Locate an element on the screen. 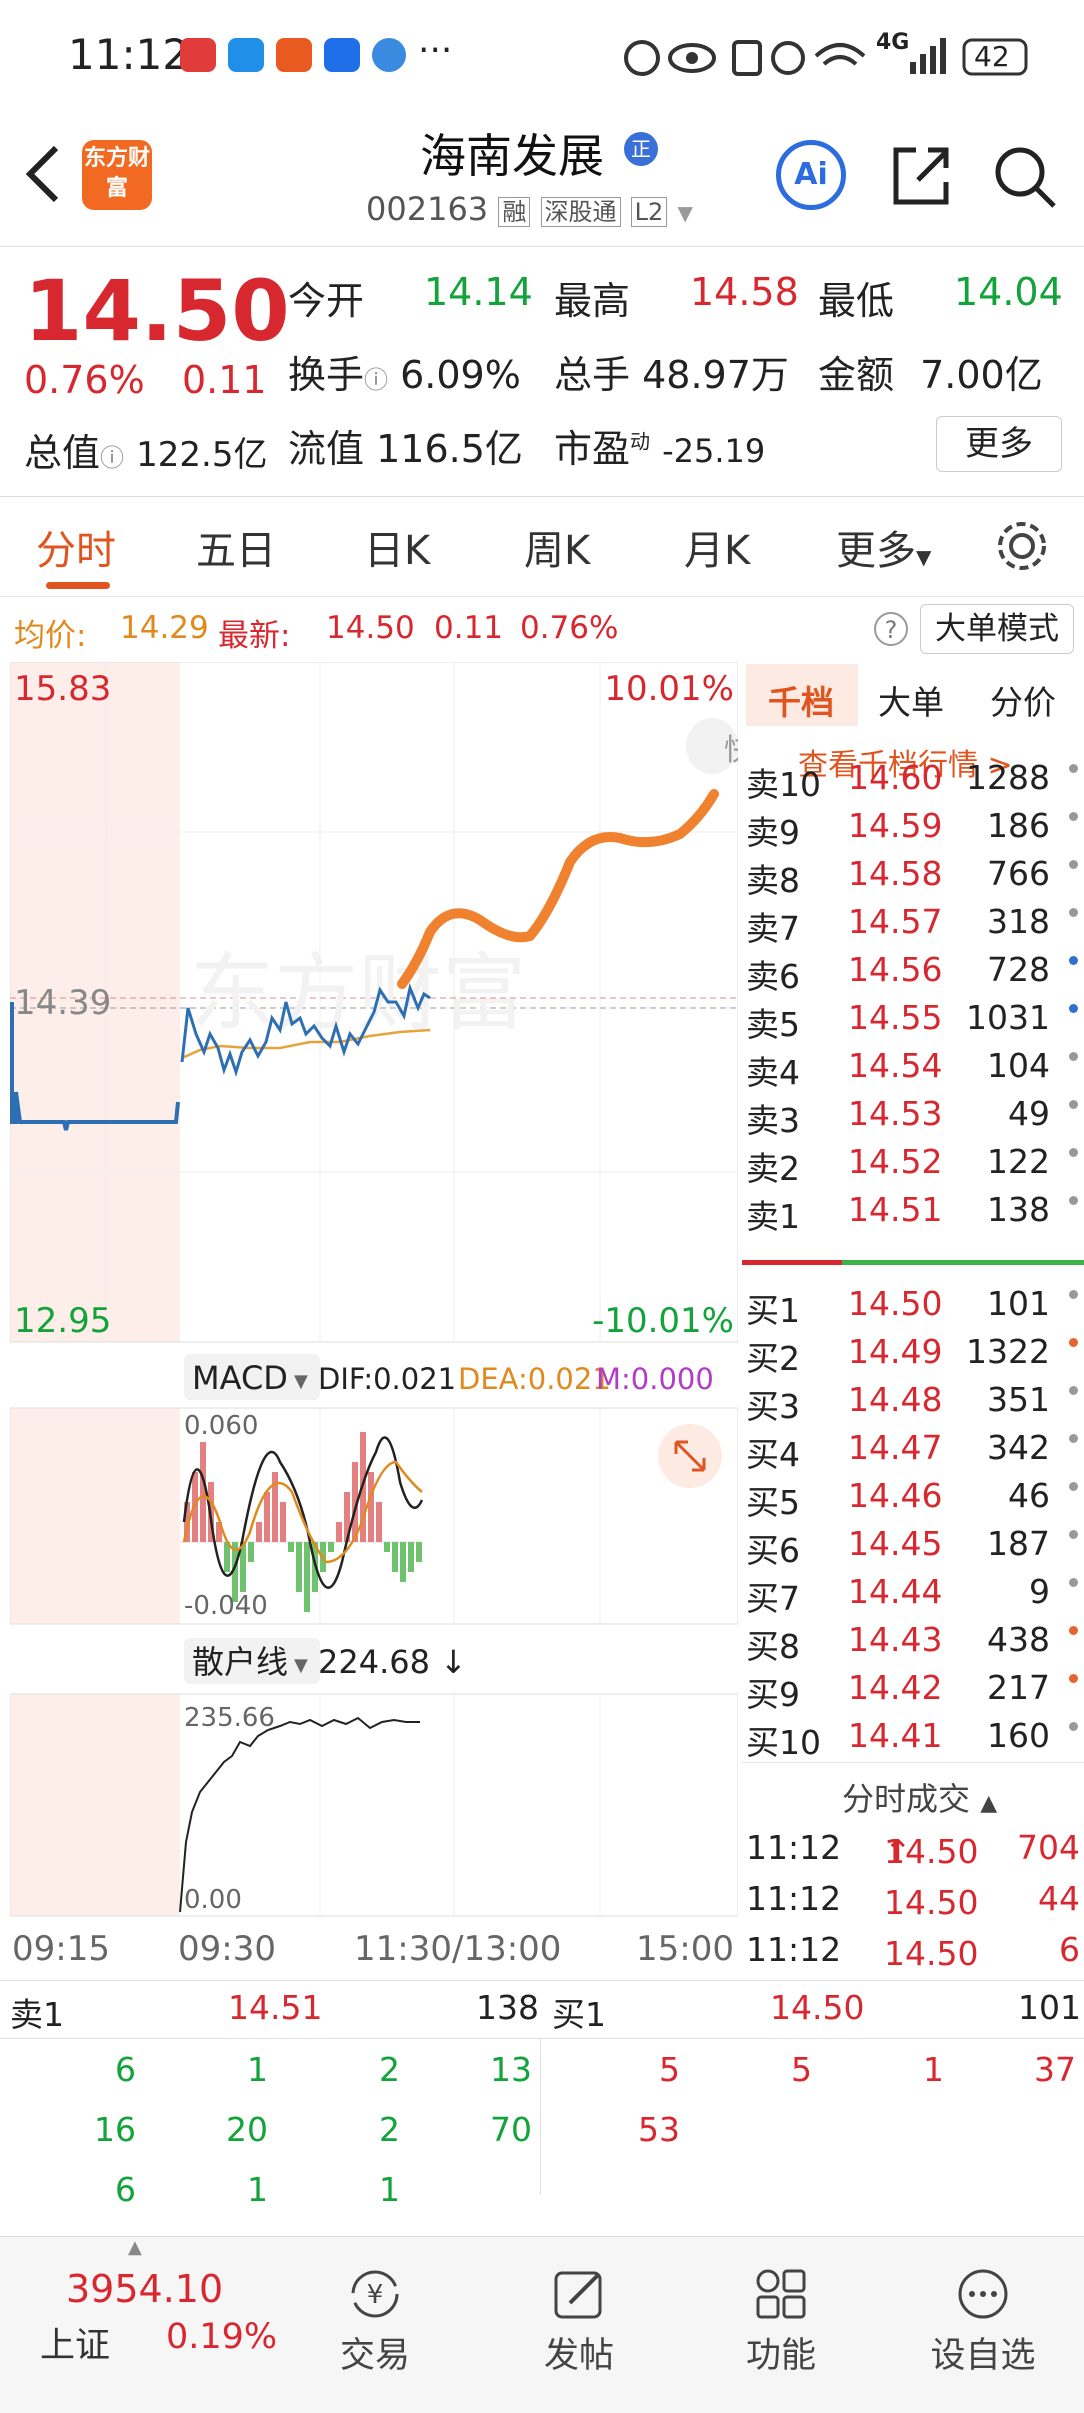 This screenshot has height=2413, width=1084. tab-add-watchlist: 设自选 is located at coordinates (983, 2307).